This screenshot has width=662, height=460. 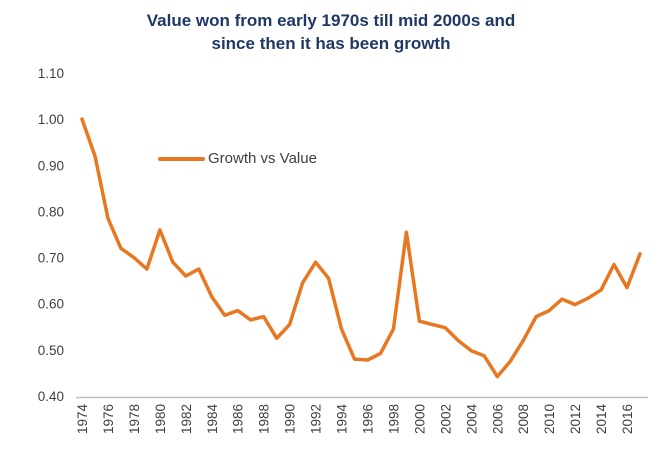 I want to click on x-axis-tick-label: 1996, so click(x=367, y=419).